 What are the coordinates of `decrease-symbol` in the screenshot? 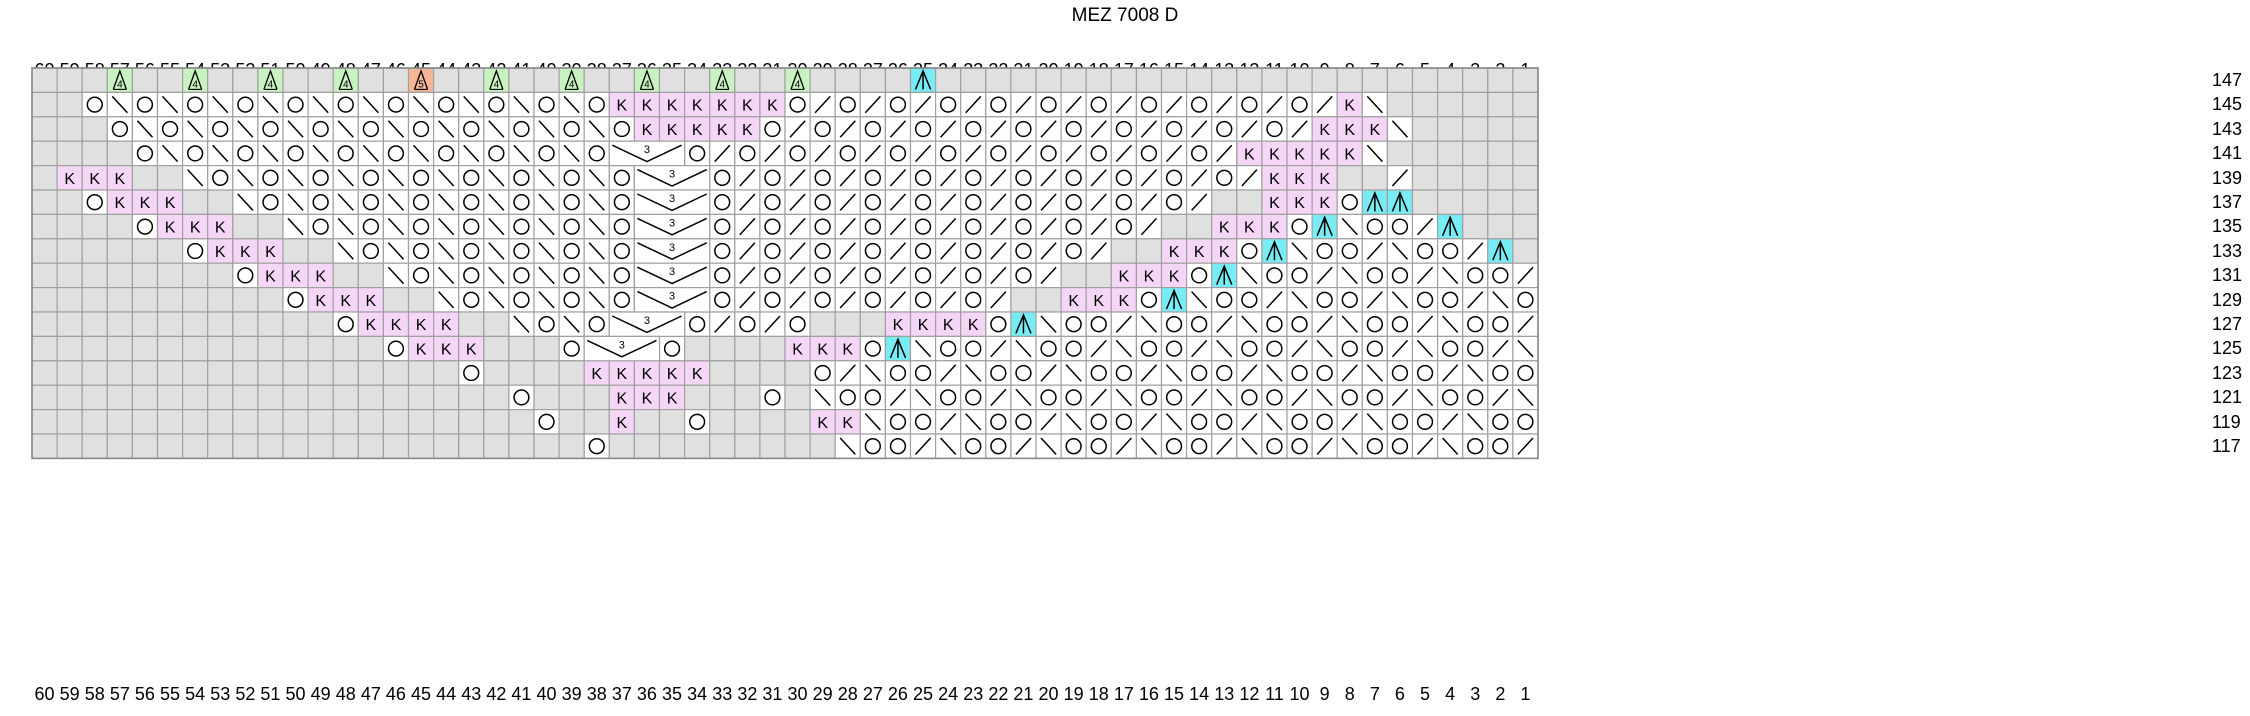 It's located at (421, 79).